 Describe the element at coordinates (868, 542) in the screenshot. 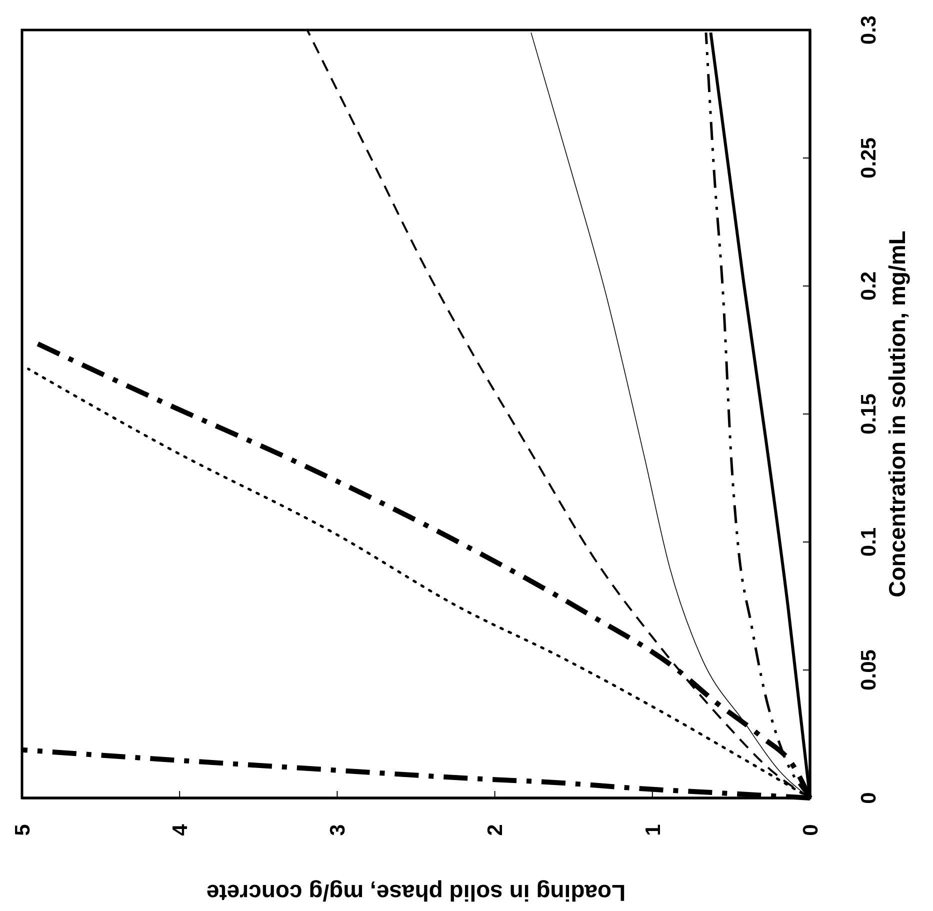

I see `y-tick-label: 0.1` at that location.